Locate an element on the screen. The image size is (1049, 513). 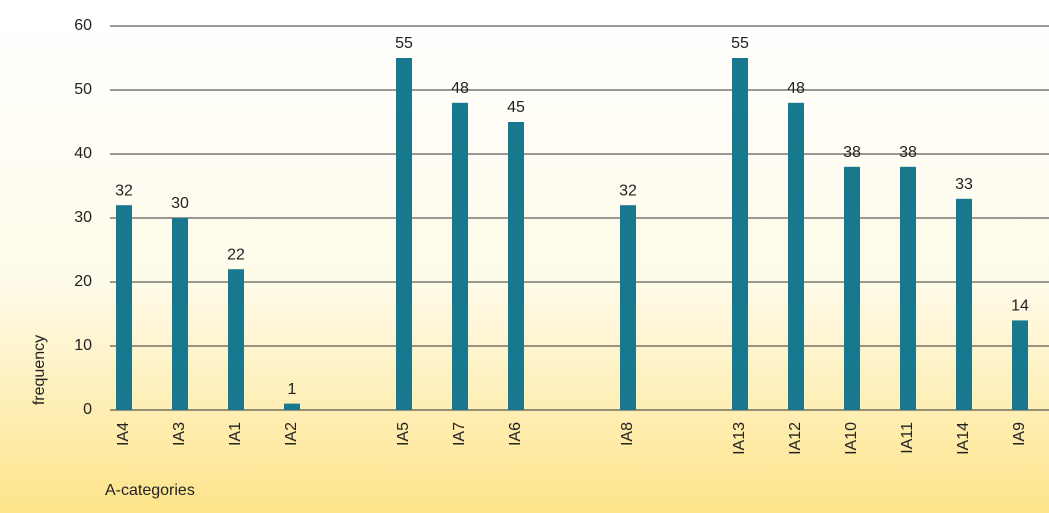
x-tick-label: IA7 is located at coordinates (459, 434).